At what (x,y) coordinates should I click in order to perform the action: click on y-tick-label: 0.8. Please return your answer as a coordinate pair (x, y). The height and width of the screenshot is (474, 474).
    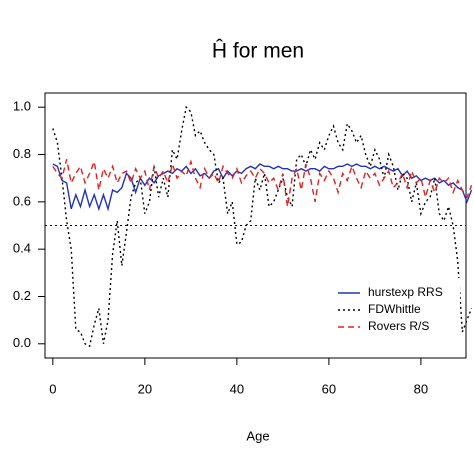
    Looking at the image, I should click on (22, 153).